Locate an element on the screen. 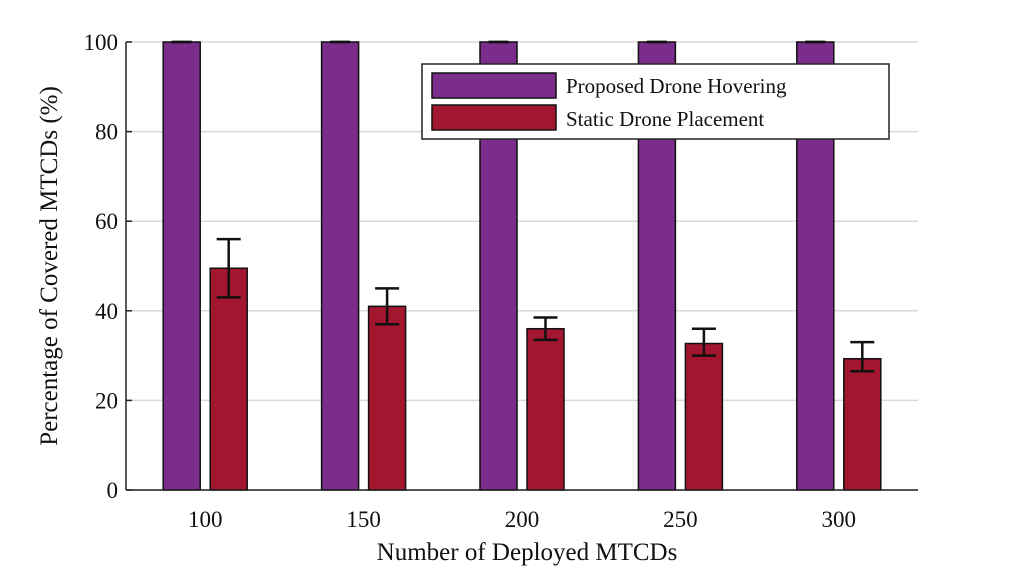  x-tick-label: 200 is located at coordinates (522, 519).